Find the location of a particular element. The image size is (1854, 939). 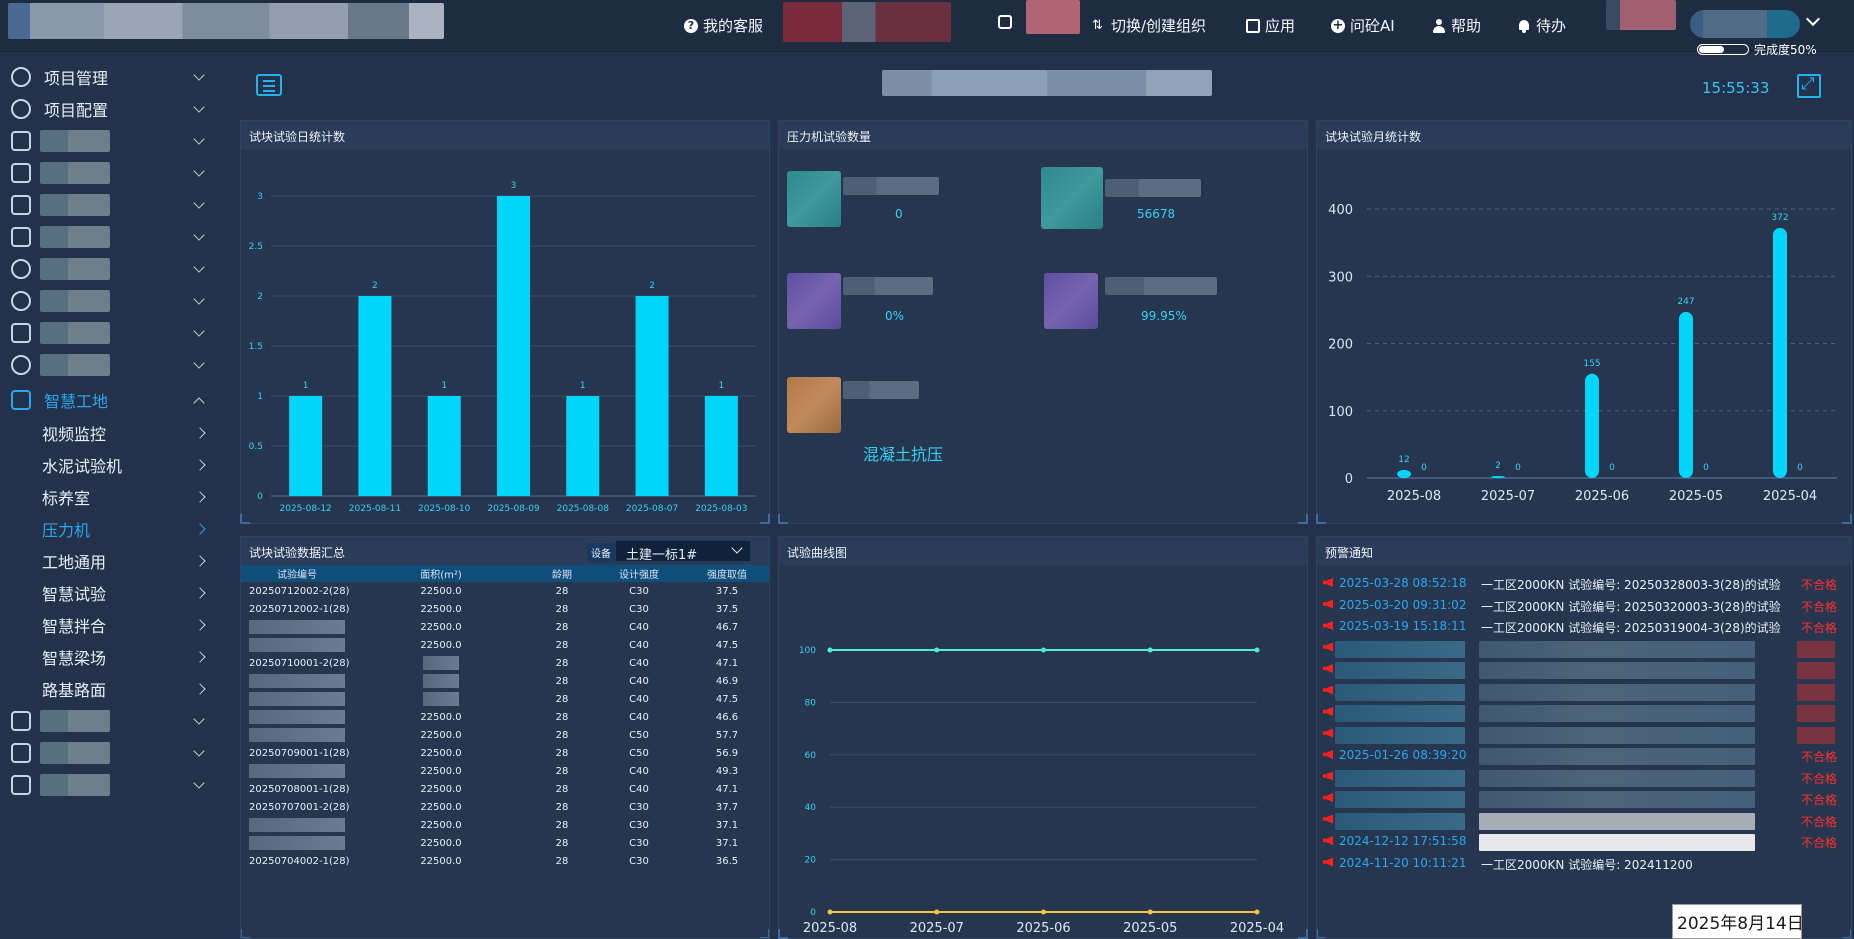

list-icon is located at coordinates (269, 85).